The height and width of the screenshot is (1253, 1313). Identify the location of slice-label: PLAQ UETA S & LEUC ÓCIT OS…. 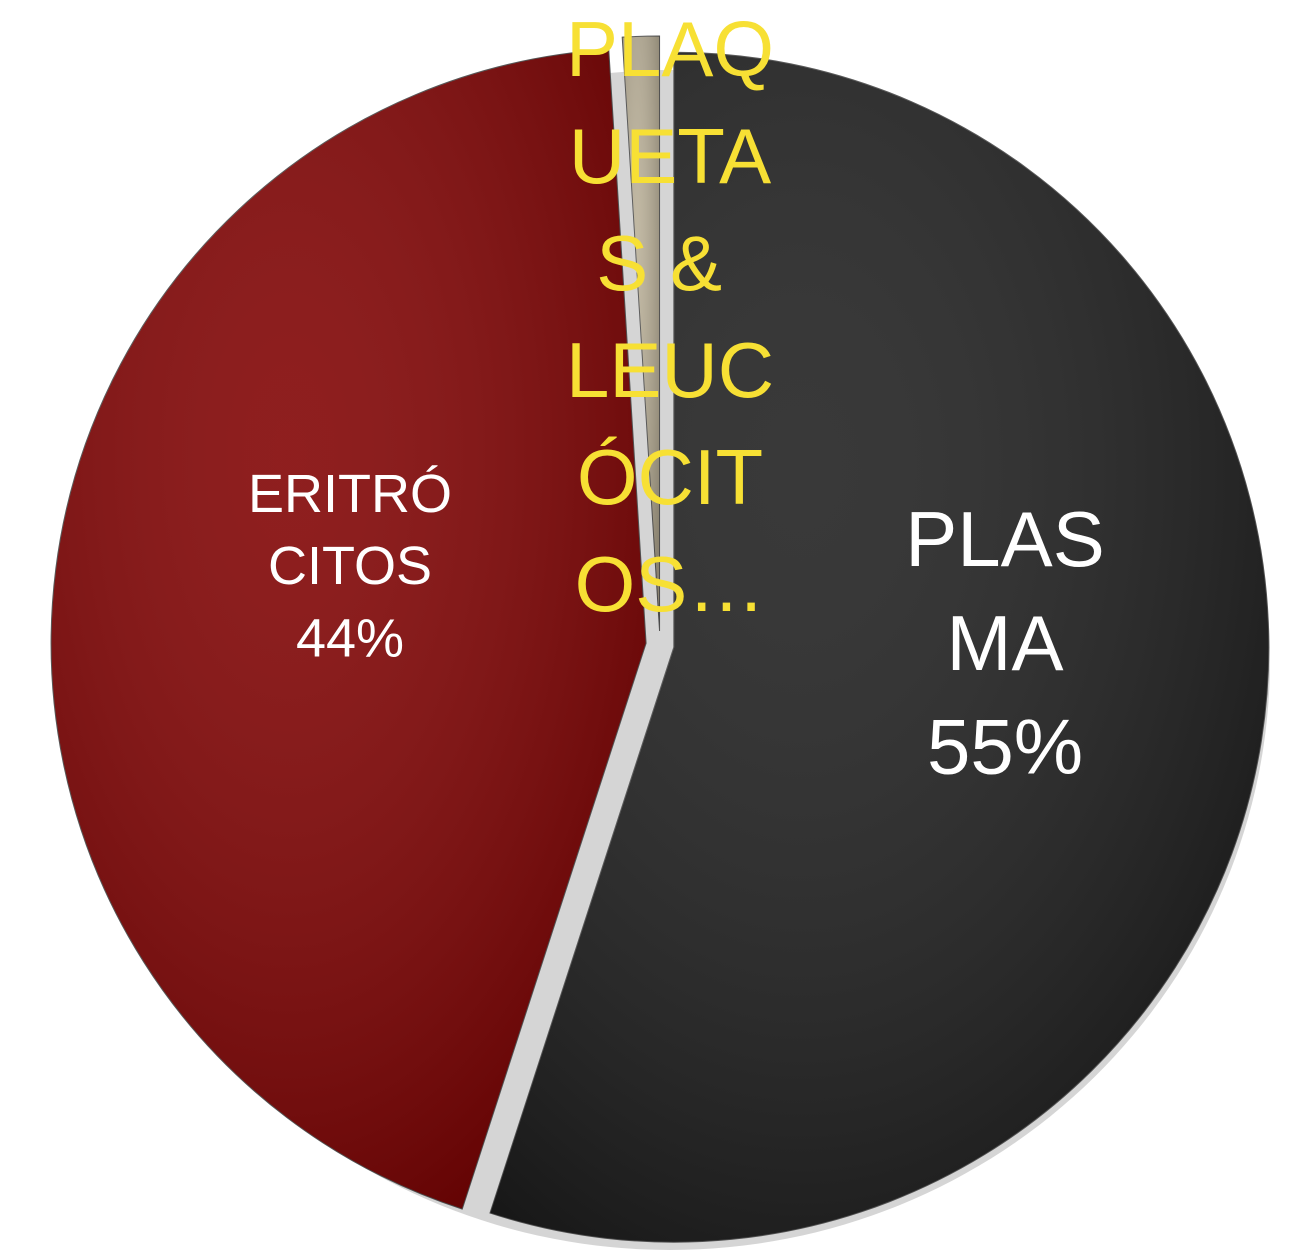
(670, 316).